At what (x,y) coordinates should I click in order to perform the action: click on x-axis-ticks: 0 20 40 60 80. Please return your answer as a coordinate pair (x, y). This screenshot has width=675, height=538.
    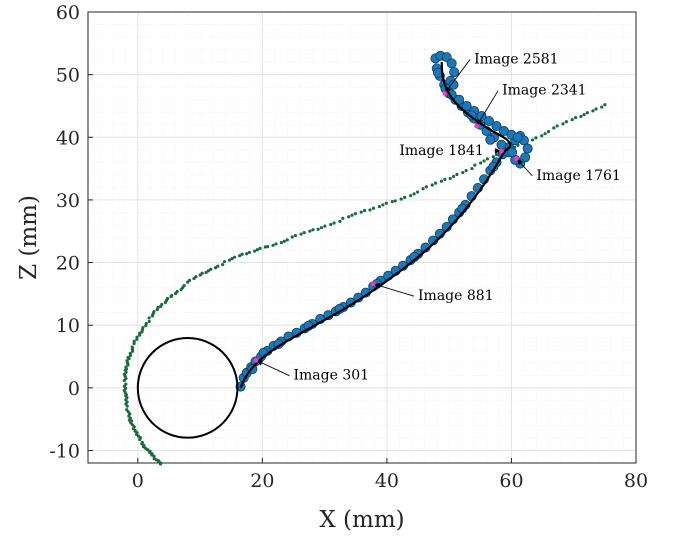
    Looking at the image, I should click on (390, 475).